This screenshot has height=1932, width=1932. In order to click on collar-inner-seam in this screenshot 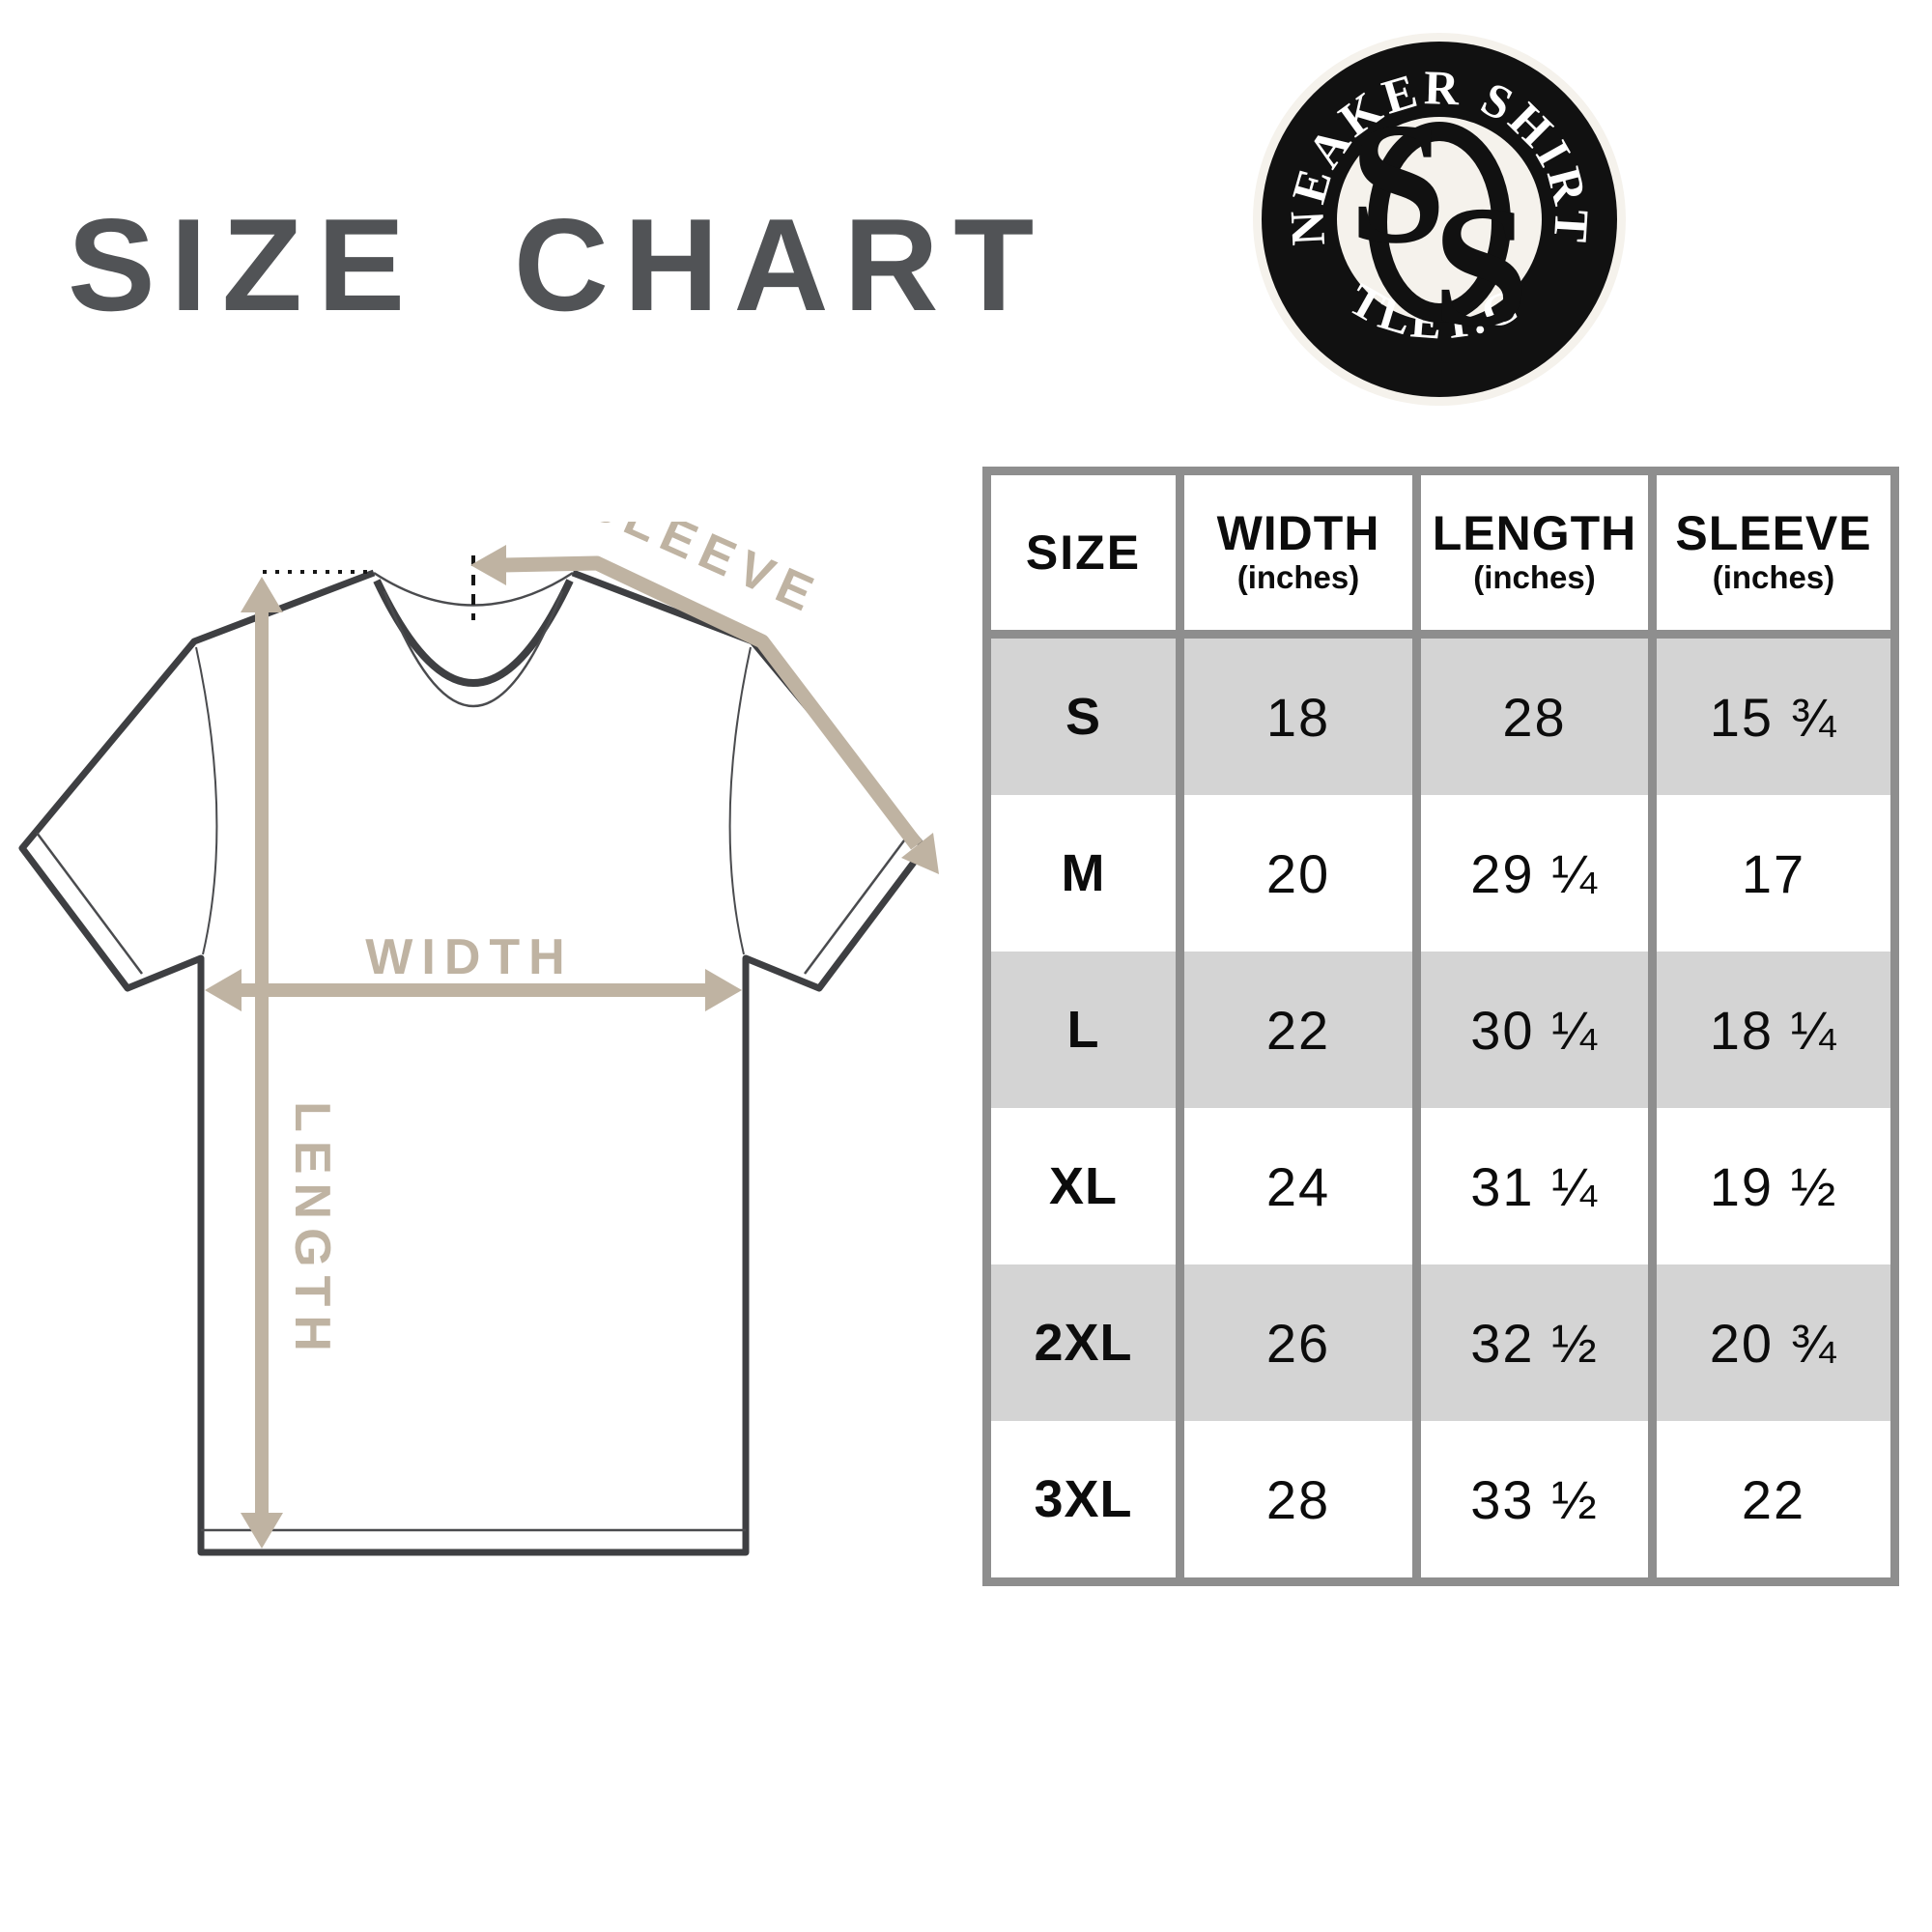, I will do `click(473, 648)`.